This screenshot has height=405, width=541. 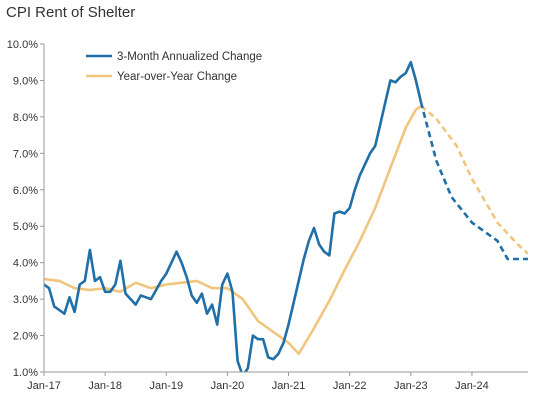 I want to click on y-tick-label: 10.0%, so click(x=22, y=45).